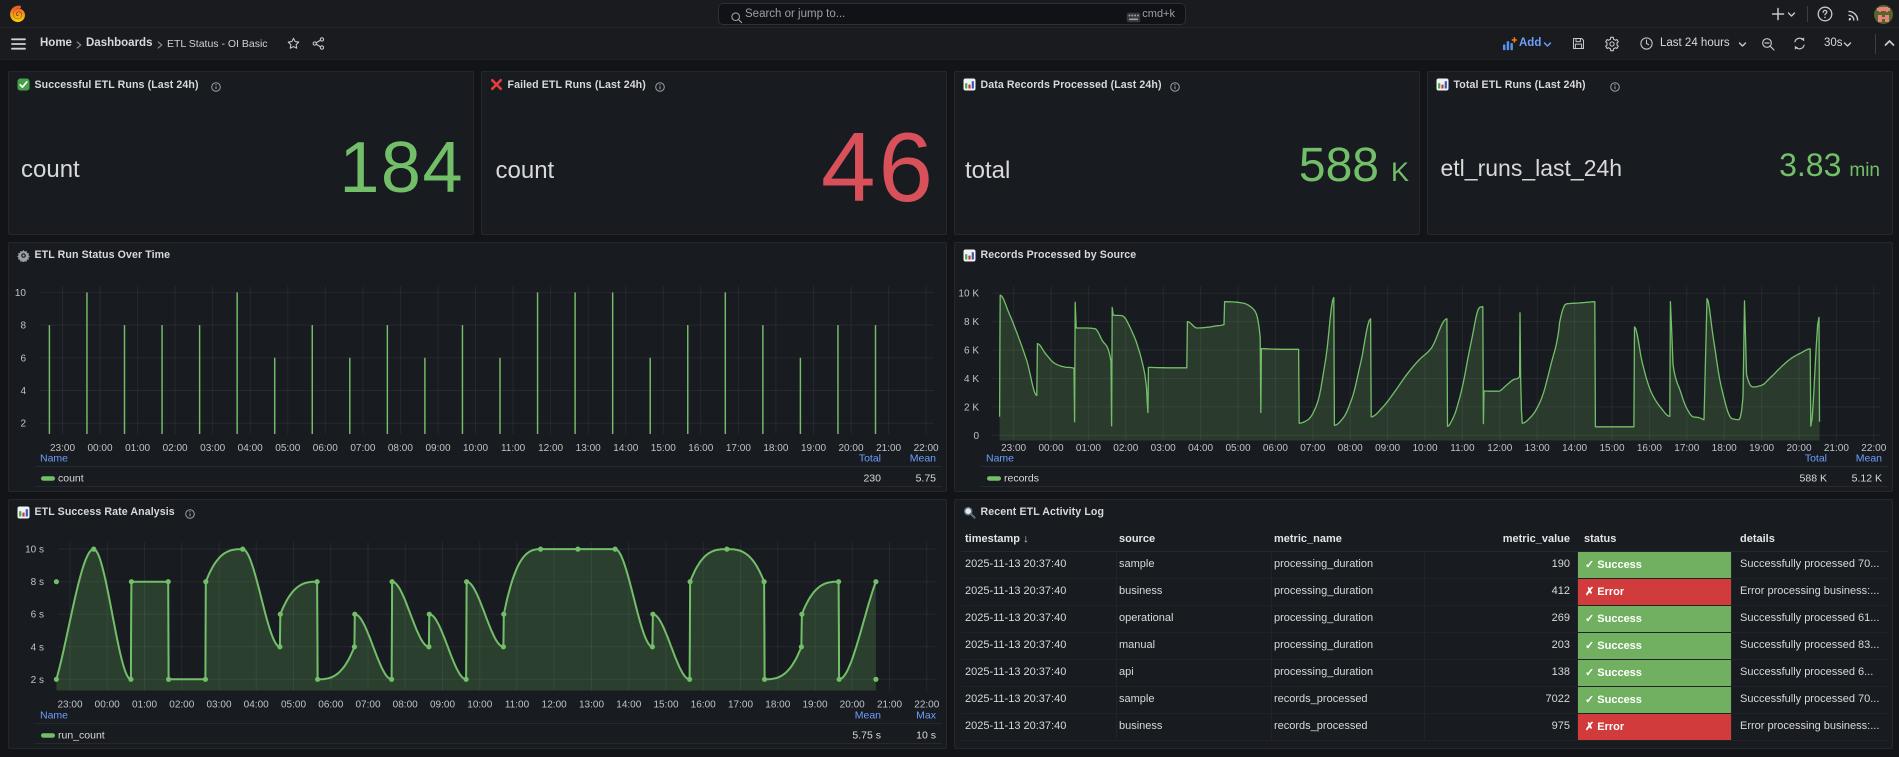 The image size is (1899, 757). I want to click on svg-text: 0, so click(976, 436).